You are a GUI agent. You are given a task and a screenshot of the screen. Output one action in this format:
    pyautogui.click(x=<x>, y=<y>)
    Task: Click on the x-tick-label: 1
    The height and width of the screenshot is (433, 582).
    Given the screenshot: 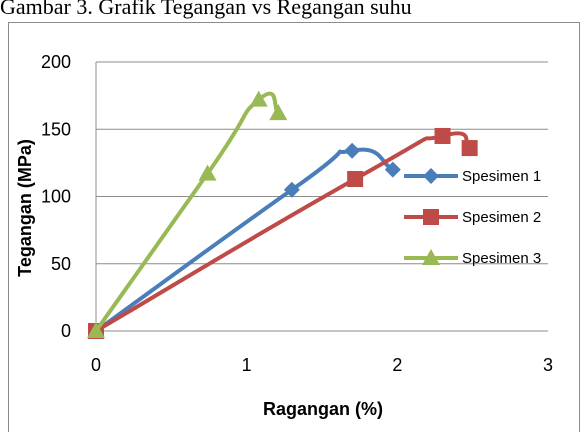 What is the action you would take?
    pyautogui.click(x=247, y=365)
    